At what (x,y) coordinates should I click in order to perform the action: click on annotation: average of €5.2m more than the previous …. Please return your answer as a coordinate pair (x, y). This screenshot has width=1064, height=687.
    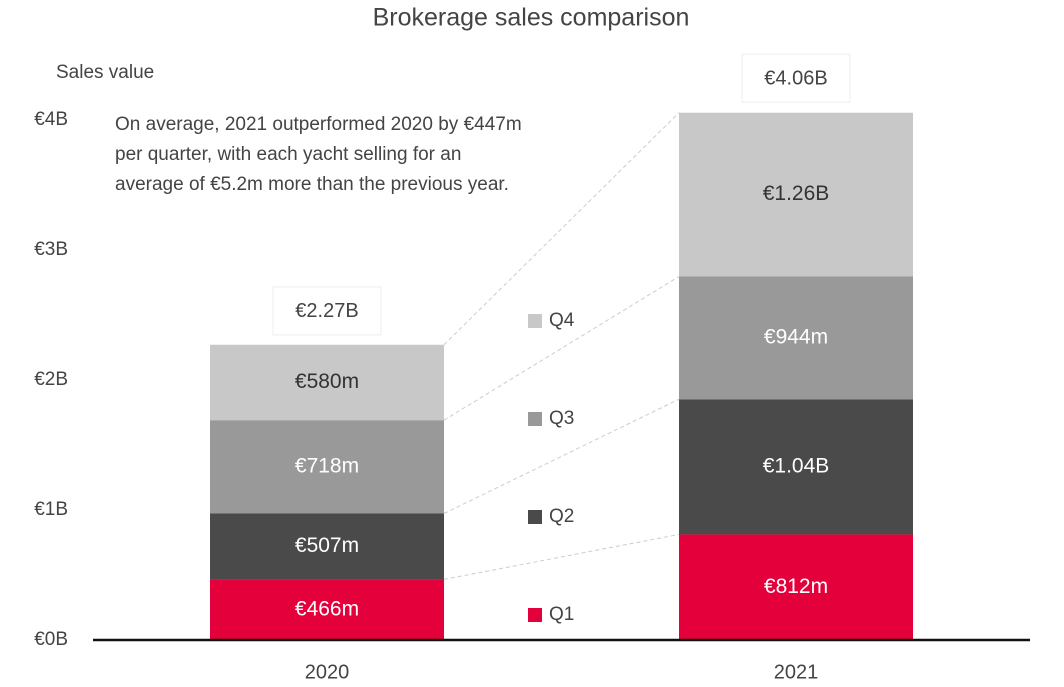
    Looking at the image, I should click on (312, 184).